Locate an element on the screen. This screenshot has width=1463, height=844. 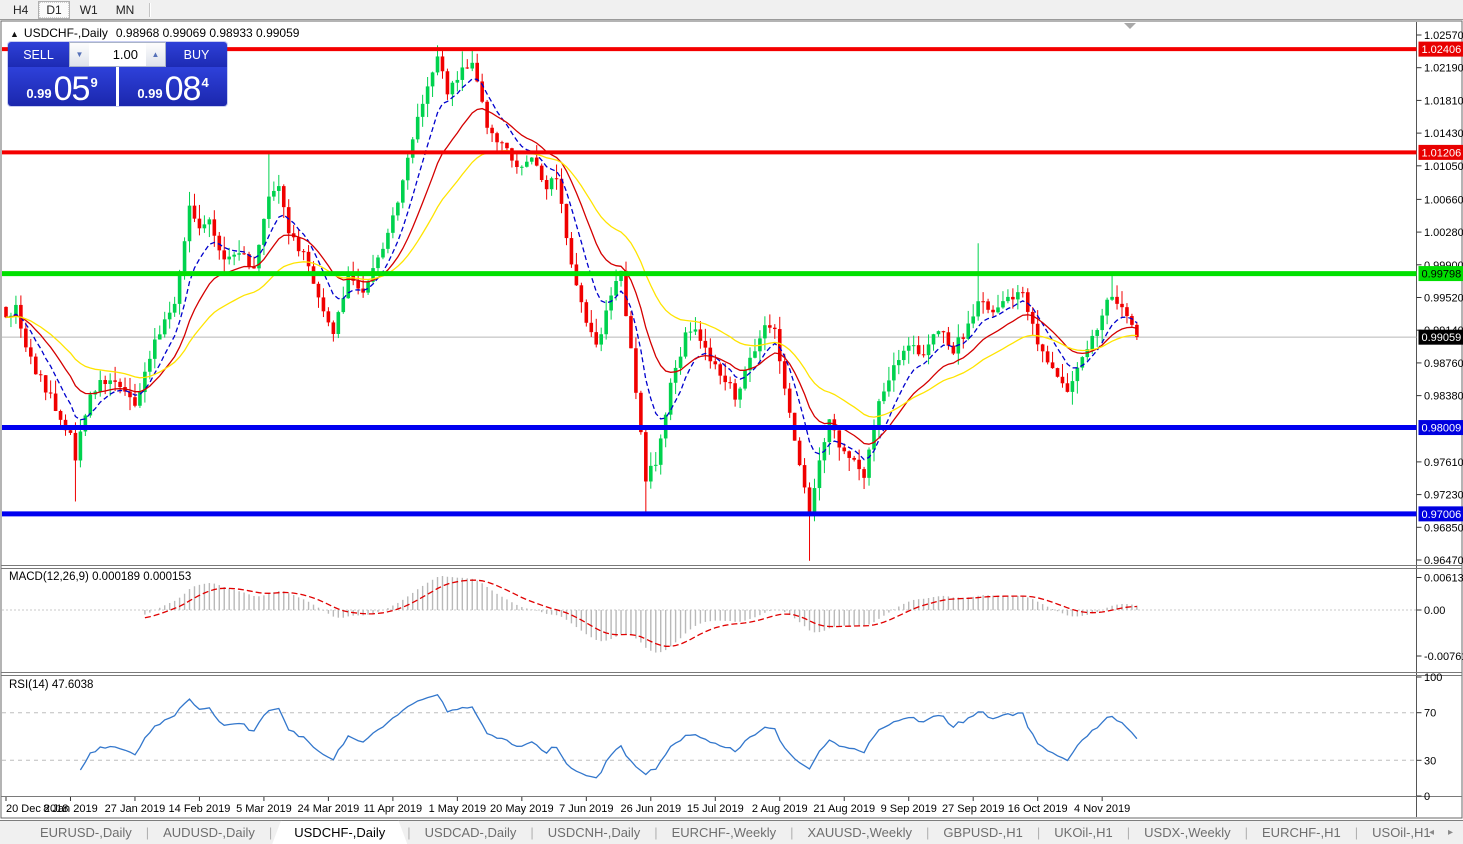
buy-price-big: 08 is located at coordinates (183, 89).